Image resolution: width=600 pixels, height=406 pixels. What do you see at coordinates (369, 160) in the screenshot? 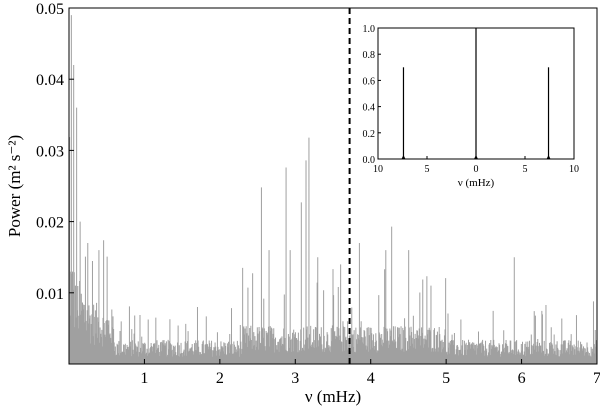
I see `inset-y-tick-label: 0.0` at bounding box center [369, 160].